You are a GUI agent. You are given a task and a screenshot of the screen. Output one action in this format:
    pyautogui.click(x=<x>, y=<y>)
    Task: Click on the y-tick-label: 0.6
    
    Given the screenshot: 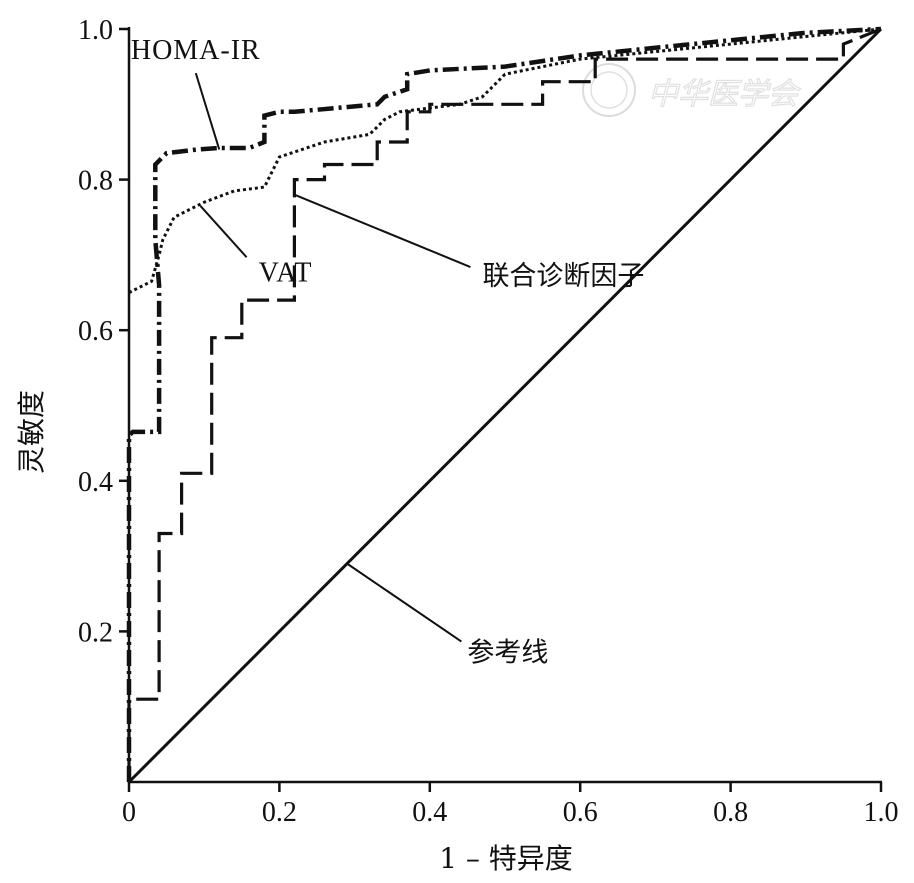 What is the action you would take?
    pyautogui.click(x=95, y=331)
    